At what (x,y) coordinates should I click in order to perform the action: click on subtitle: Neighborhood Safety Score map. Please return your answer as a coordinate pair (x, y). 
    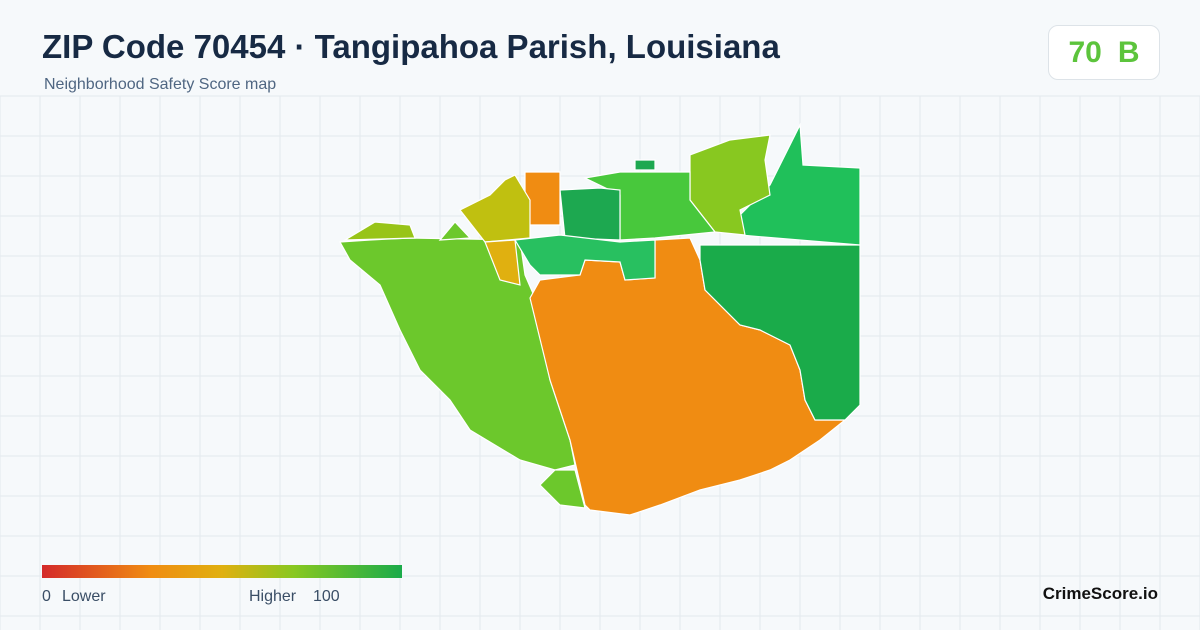
    Looking at the image, I should click on (160, 84).